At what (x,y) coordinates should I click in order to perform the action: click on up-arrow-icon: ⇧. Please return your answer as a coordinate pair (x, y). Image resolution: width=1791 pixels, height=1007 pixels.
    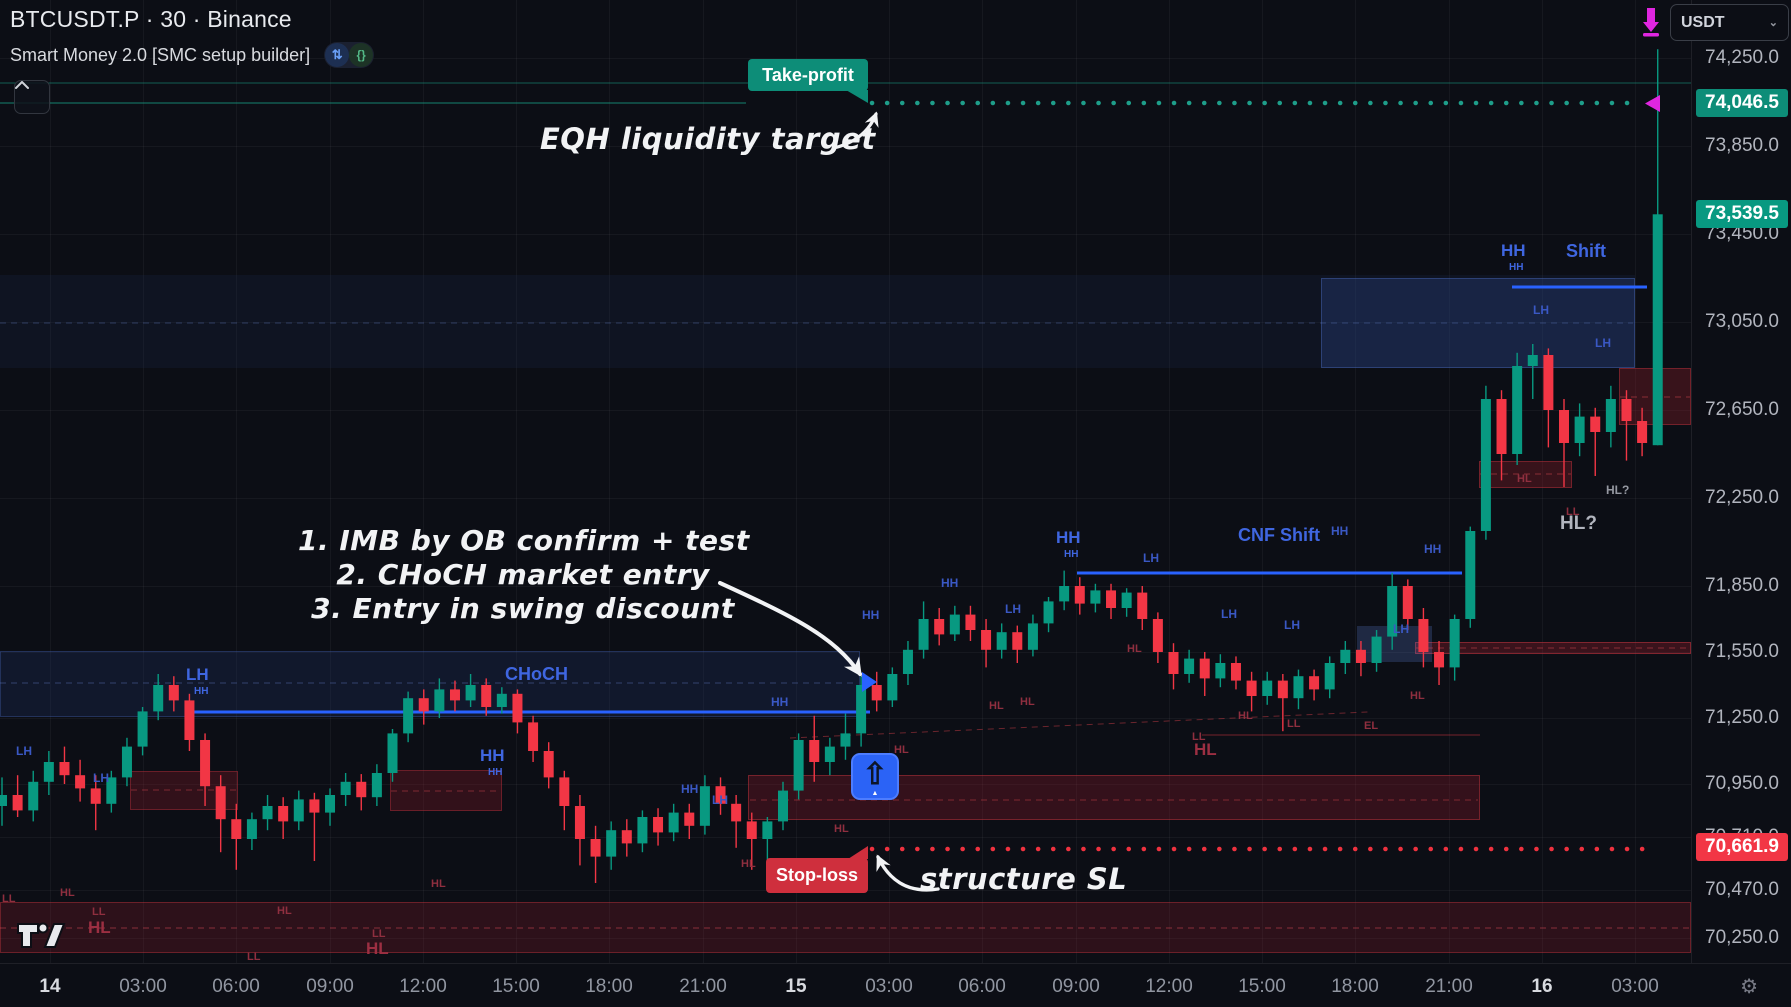
    Looking at the image, I should click on (875, 774).